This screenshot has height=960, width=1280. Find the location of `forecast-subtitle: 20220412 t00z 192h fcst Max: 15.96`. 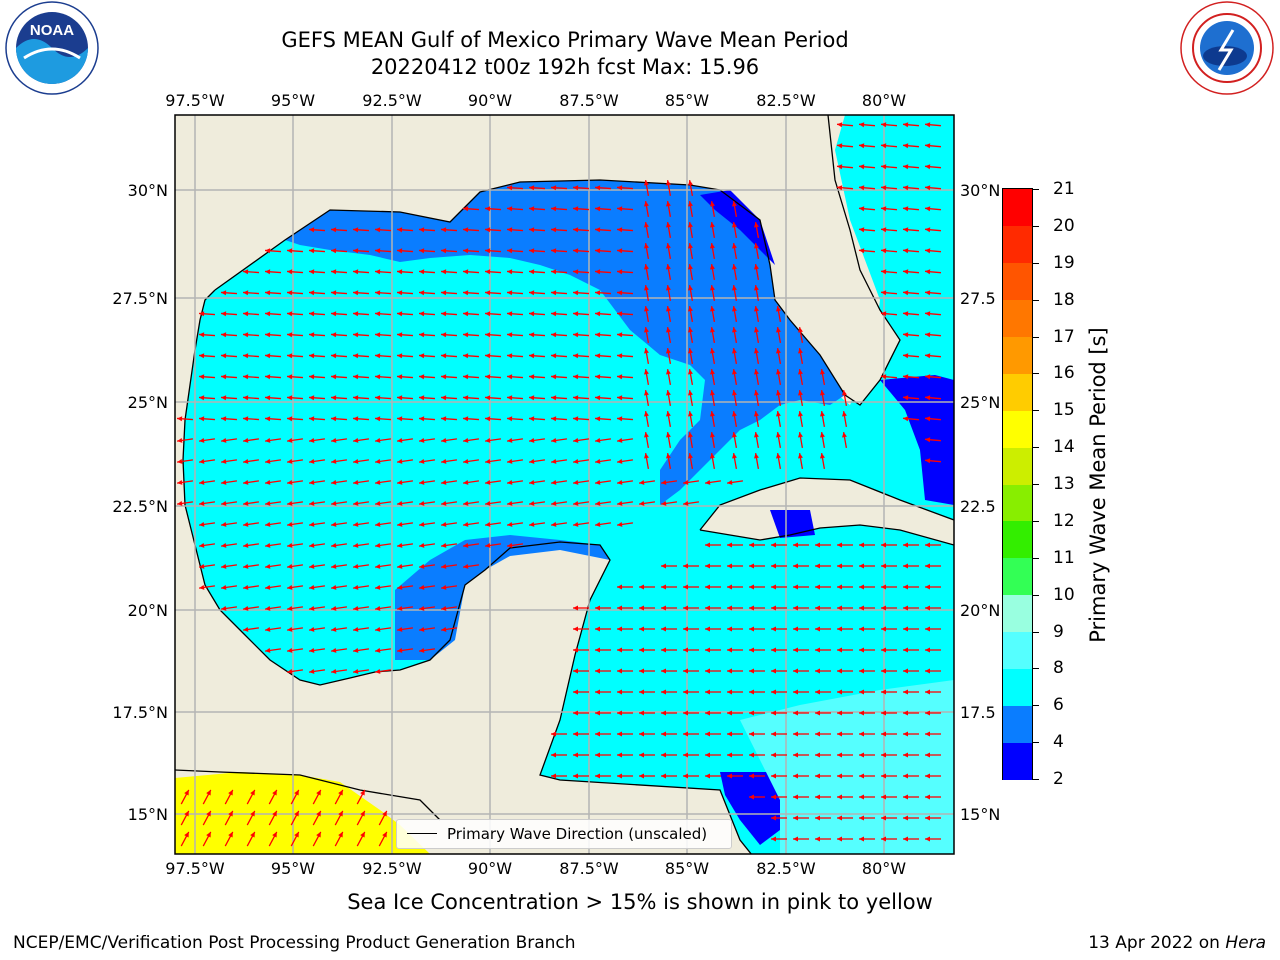

forecast-subtitle: 20220412 t00z 192h fcst Max: 15.96 is located at coordinates (565, 67).